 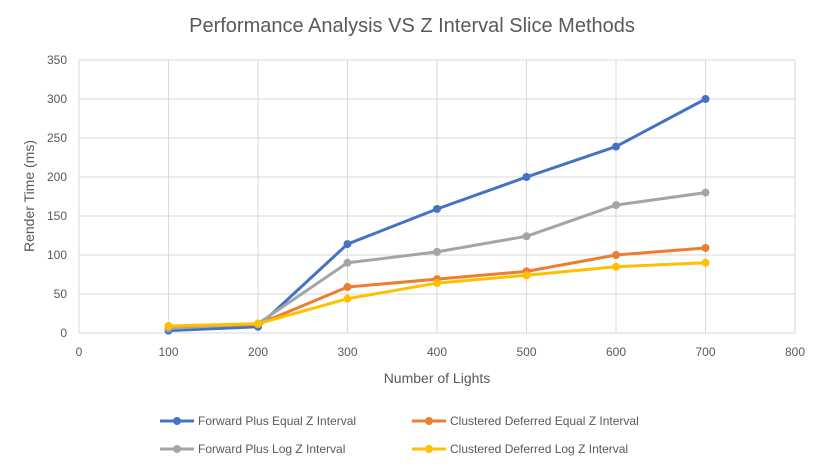 What do you see at coordinates (437, 378) in the screenshot?
I see `x-axis-title: Number of Lights` at bounding box center [437, 378].